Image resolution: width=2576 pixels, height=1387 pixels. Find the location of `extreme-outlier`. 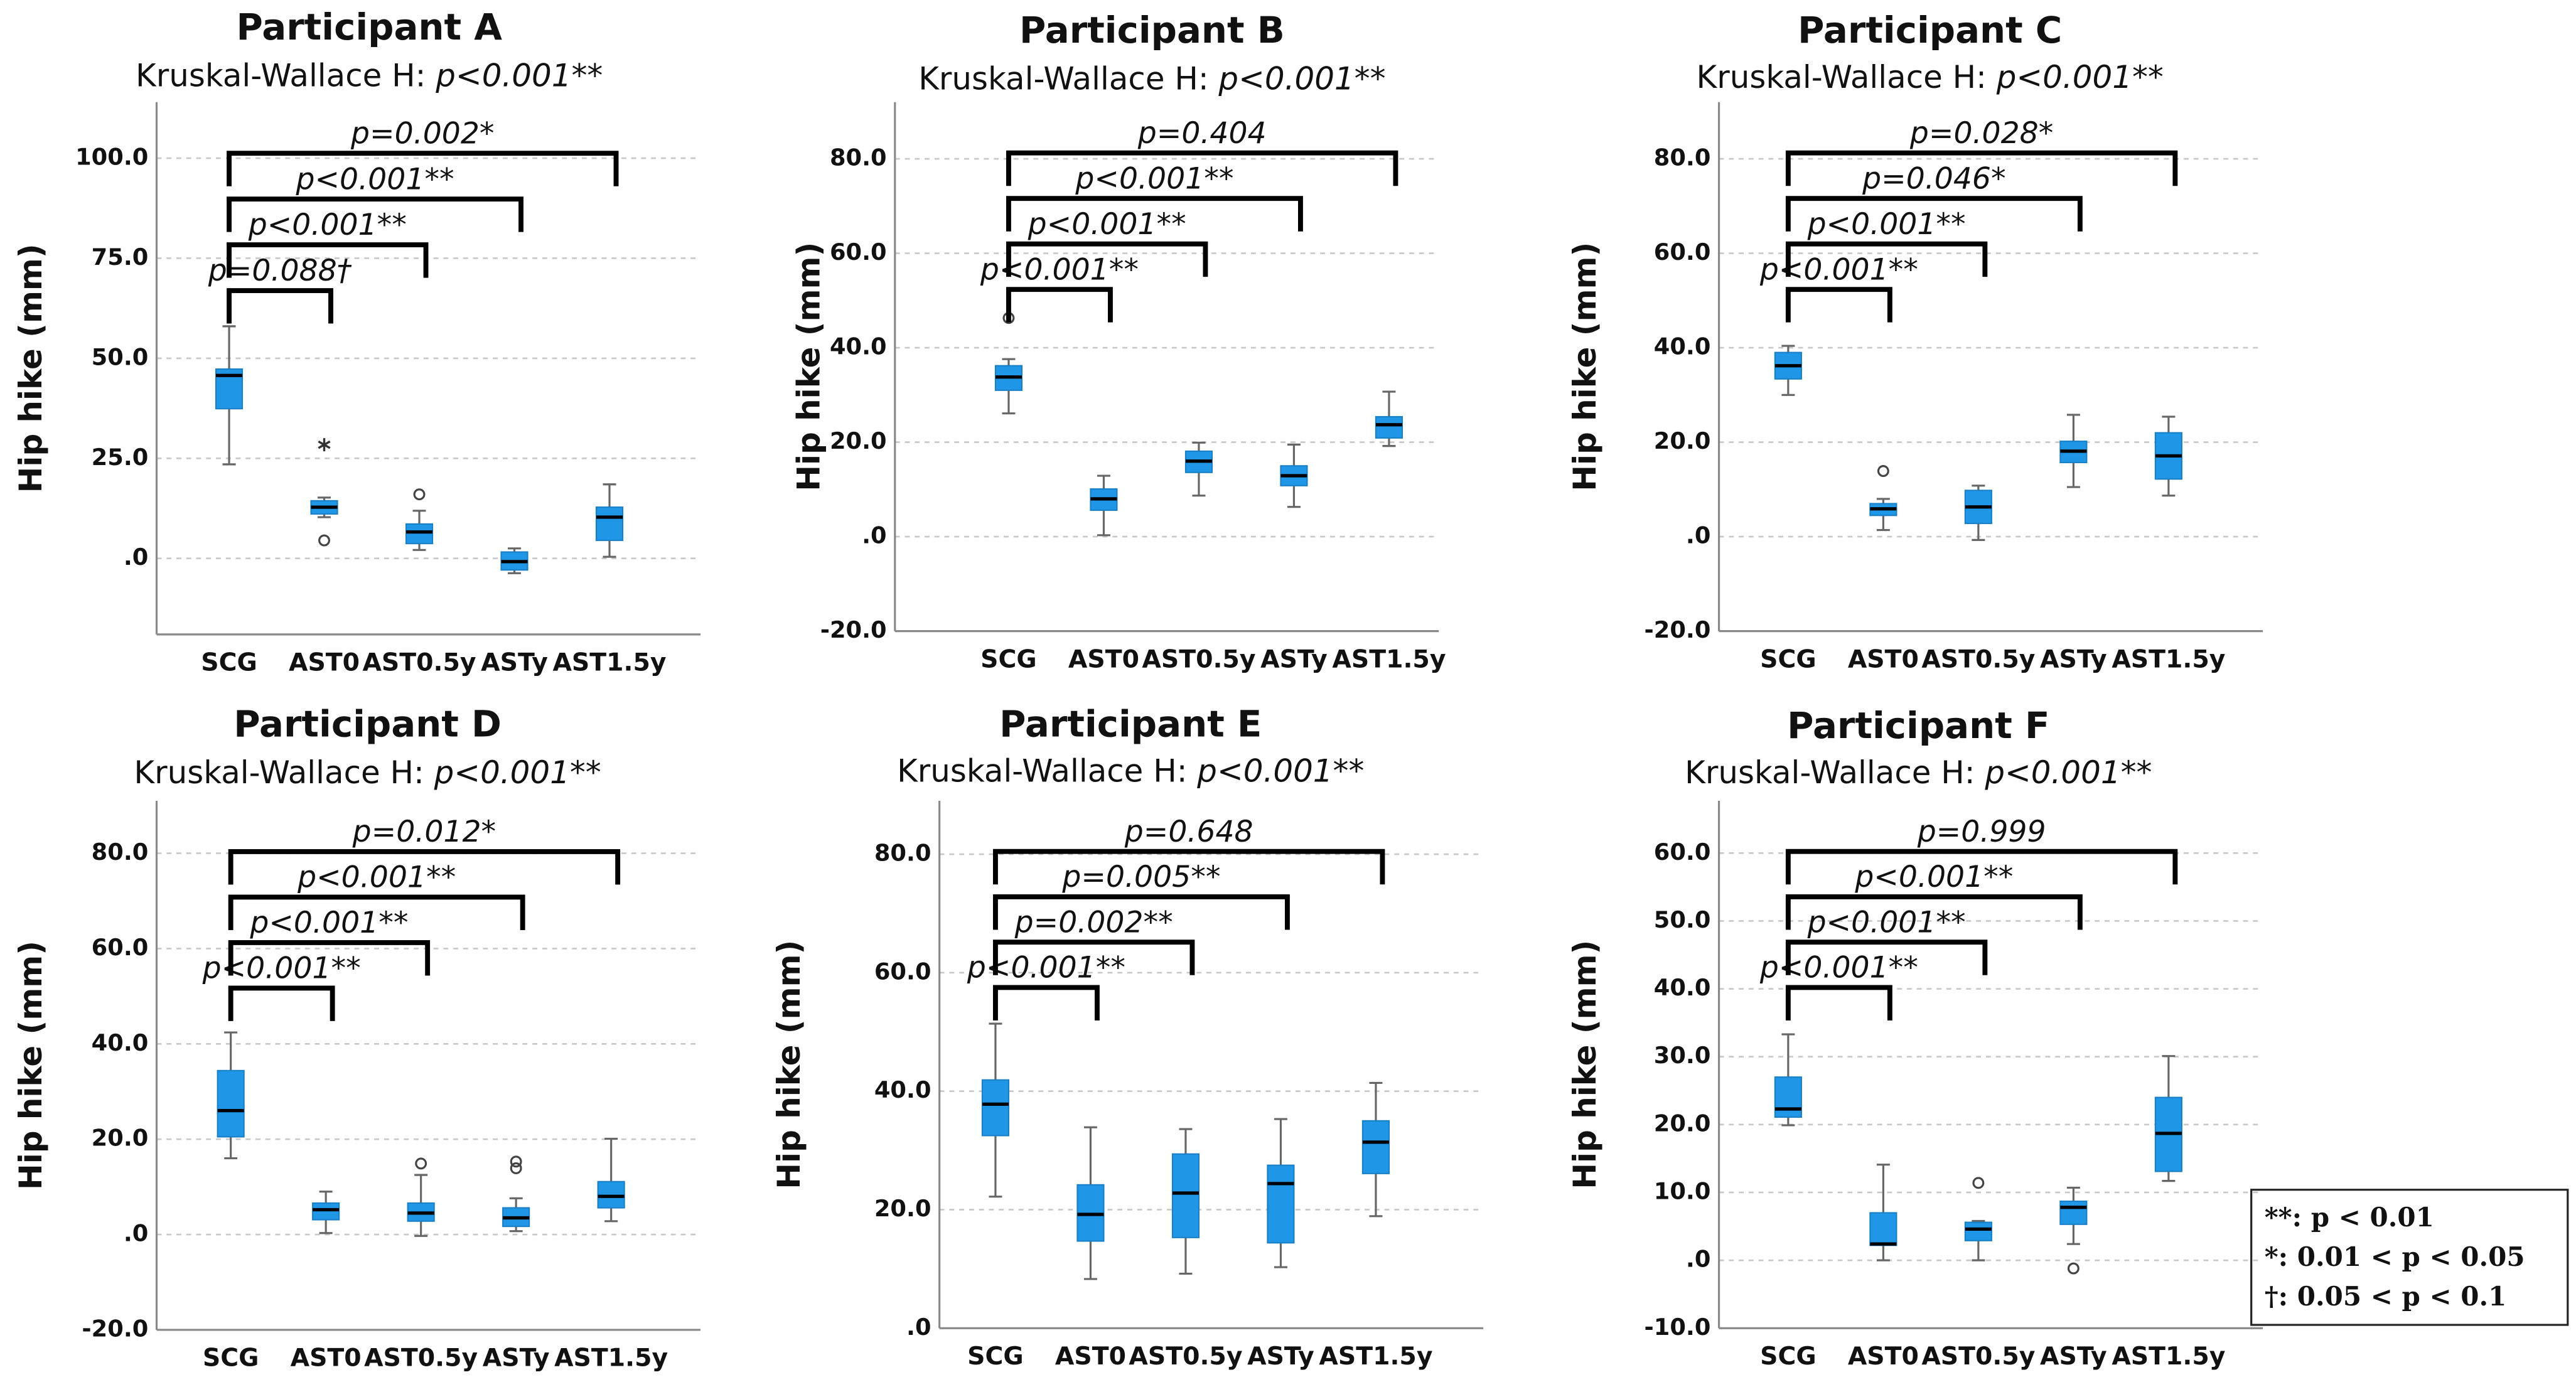

extreme-outlier is located at coordinates (324, 445).